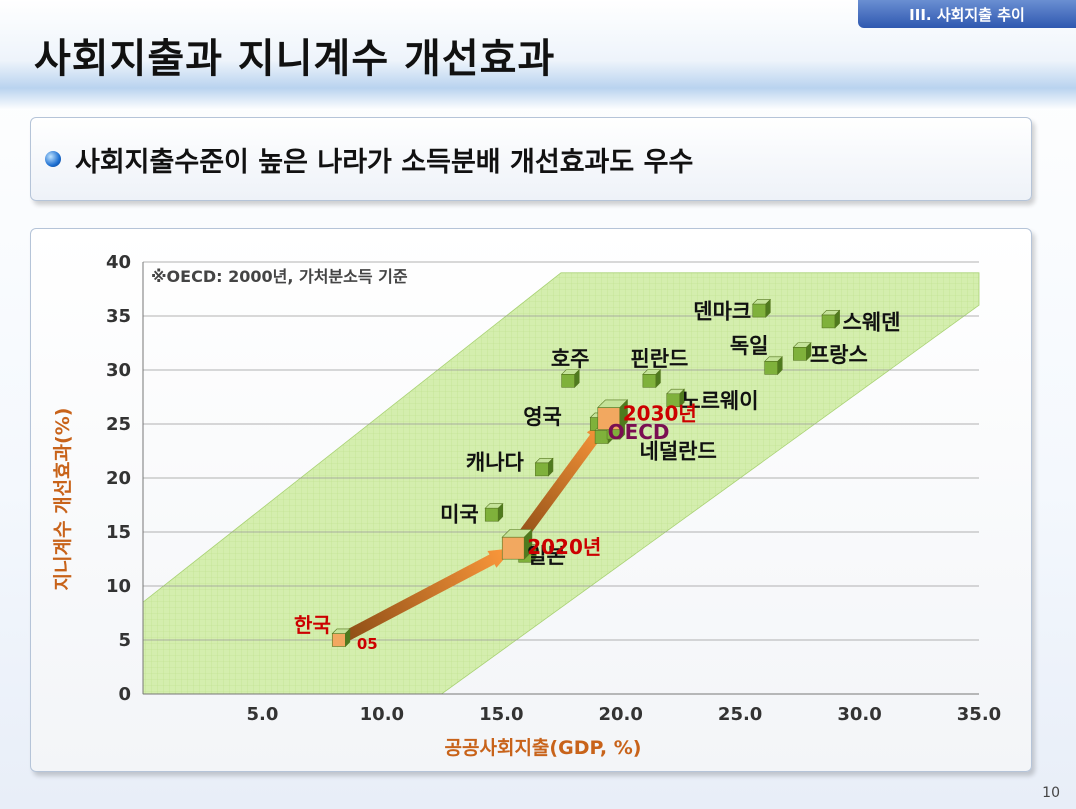 This screenshot has width=1076, height=809. I want to click on x-tick-label: 25.0, so click(740, 714).